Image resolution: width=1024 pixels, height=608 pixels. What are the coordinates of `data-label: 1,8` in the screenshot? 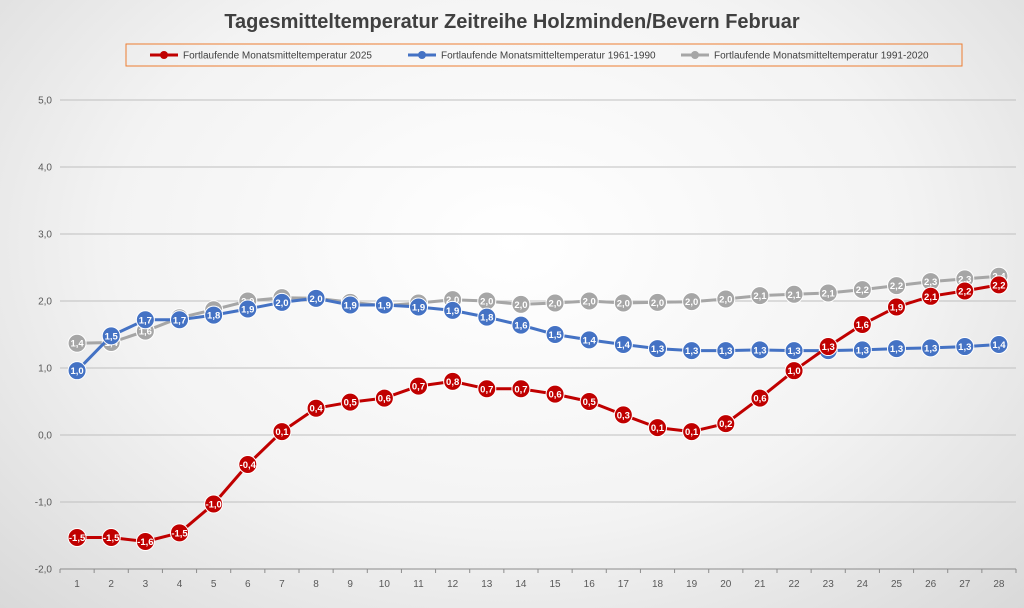 It's located at (213, 316).